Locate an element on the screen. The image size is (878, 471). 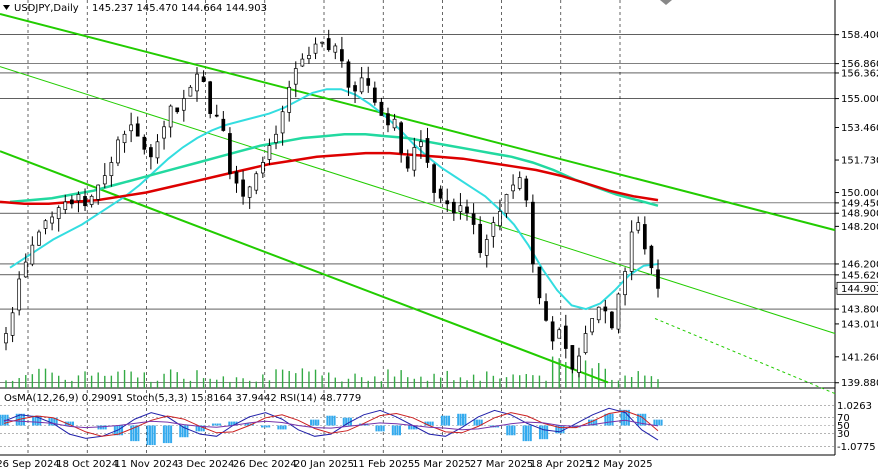
stoch-main-line is located at coordinates (331, 424).